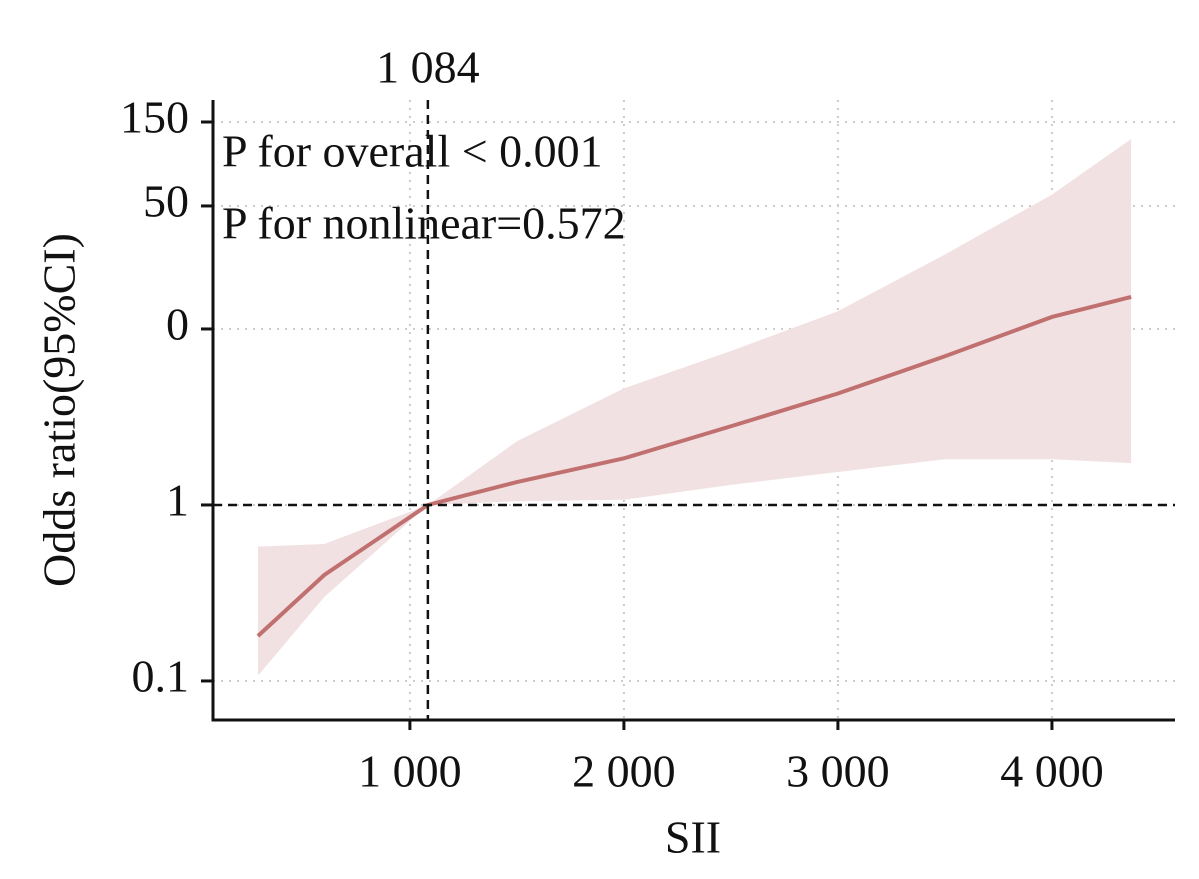 This screenshot has height=879, width=1199. What do you see at coordinates (428, 67) in the screenshot?
I see `reference-label: 1 084` at bounding box center [428, 67].